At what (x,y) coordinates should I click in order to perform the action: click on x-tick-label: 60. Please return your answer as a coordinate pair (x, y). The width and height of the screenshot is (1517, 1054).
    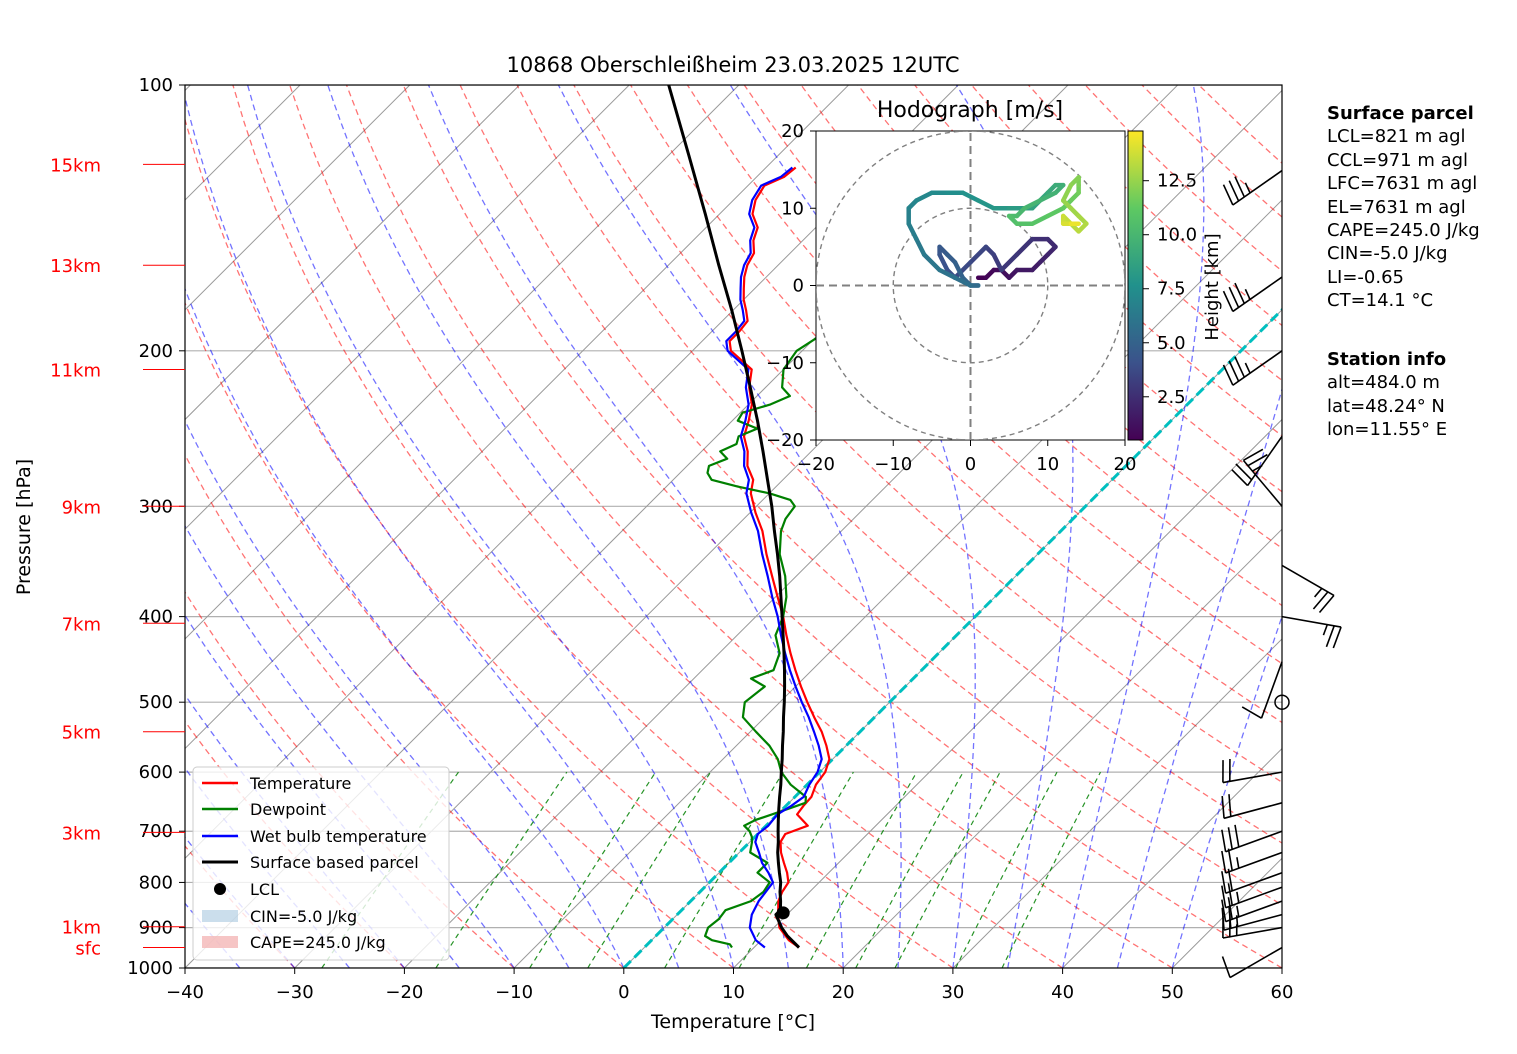
    Looking at the image, I should click on (1282, 992).